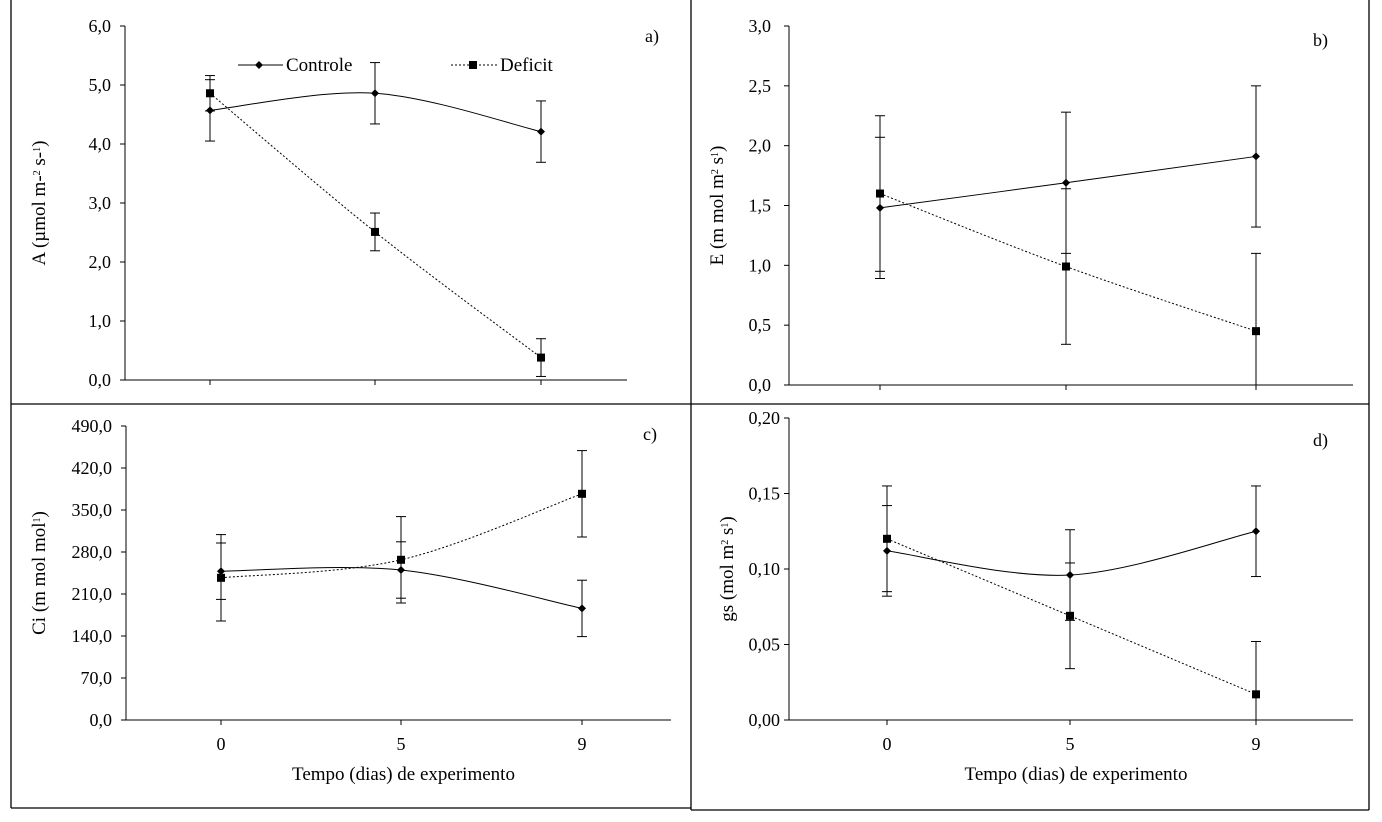 The height and width of the screenshot is (822, 1382). Describe the element at coordinates (92, 510) in the screenshot. I see `y-tick-label: 350,0` at that location.